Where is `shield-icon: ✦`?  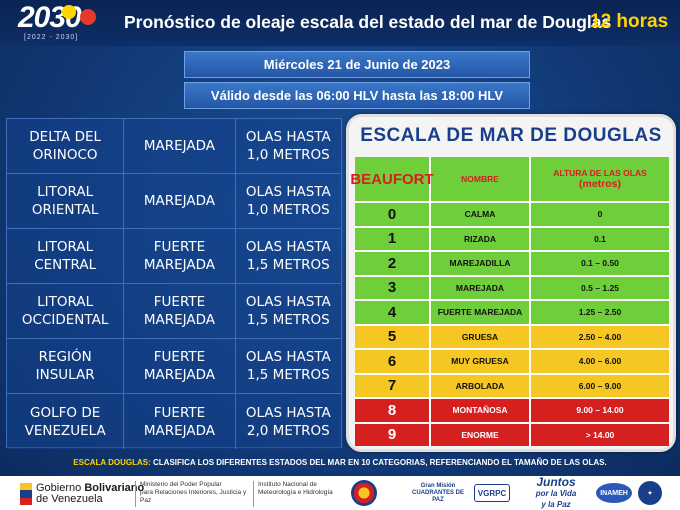 shield-icon: ✦ is located at coordinates (650, 493).